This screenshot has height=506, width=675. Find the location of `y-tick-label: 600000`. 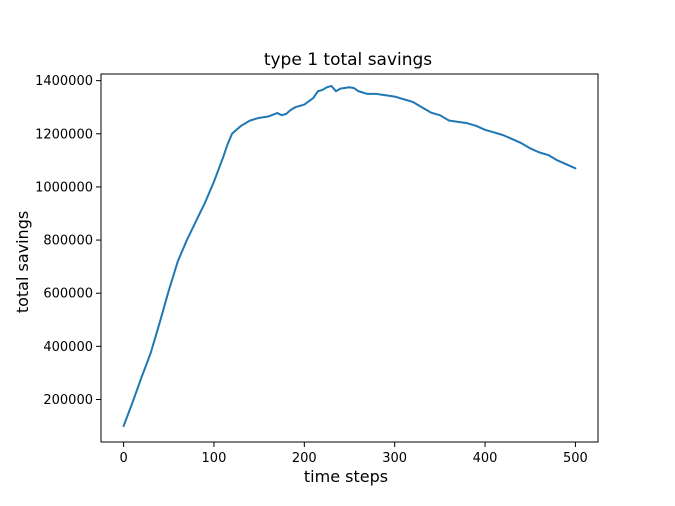

y-tick-label: 600000 is located at coordinates (68, 294).